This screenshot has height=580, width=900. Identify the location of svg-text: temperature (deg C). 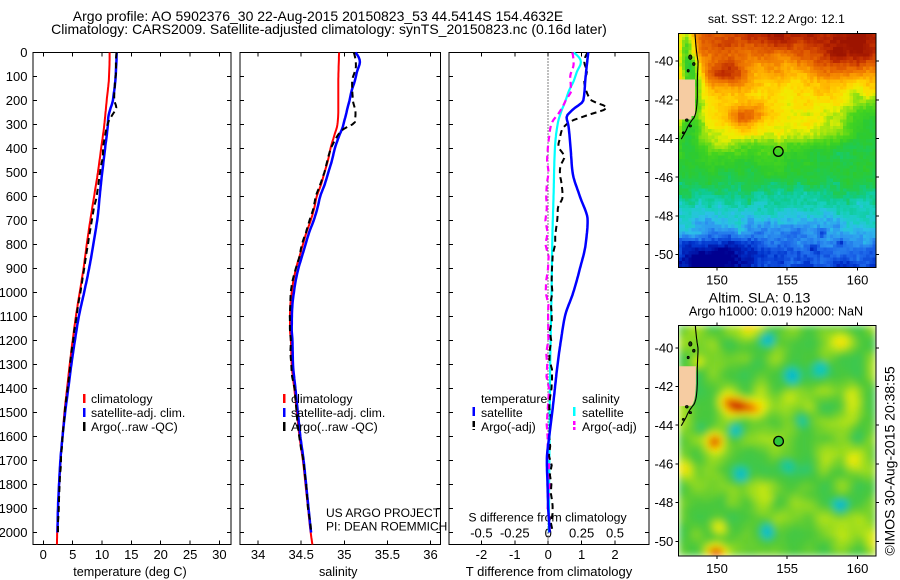
(129, 572).